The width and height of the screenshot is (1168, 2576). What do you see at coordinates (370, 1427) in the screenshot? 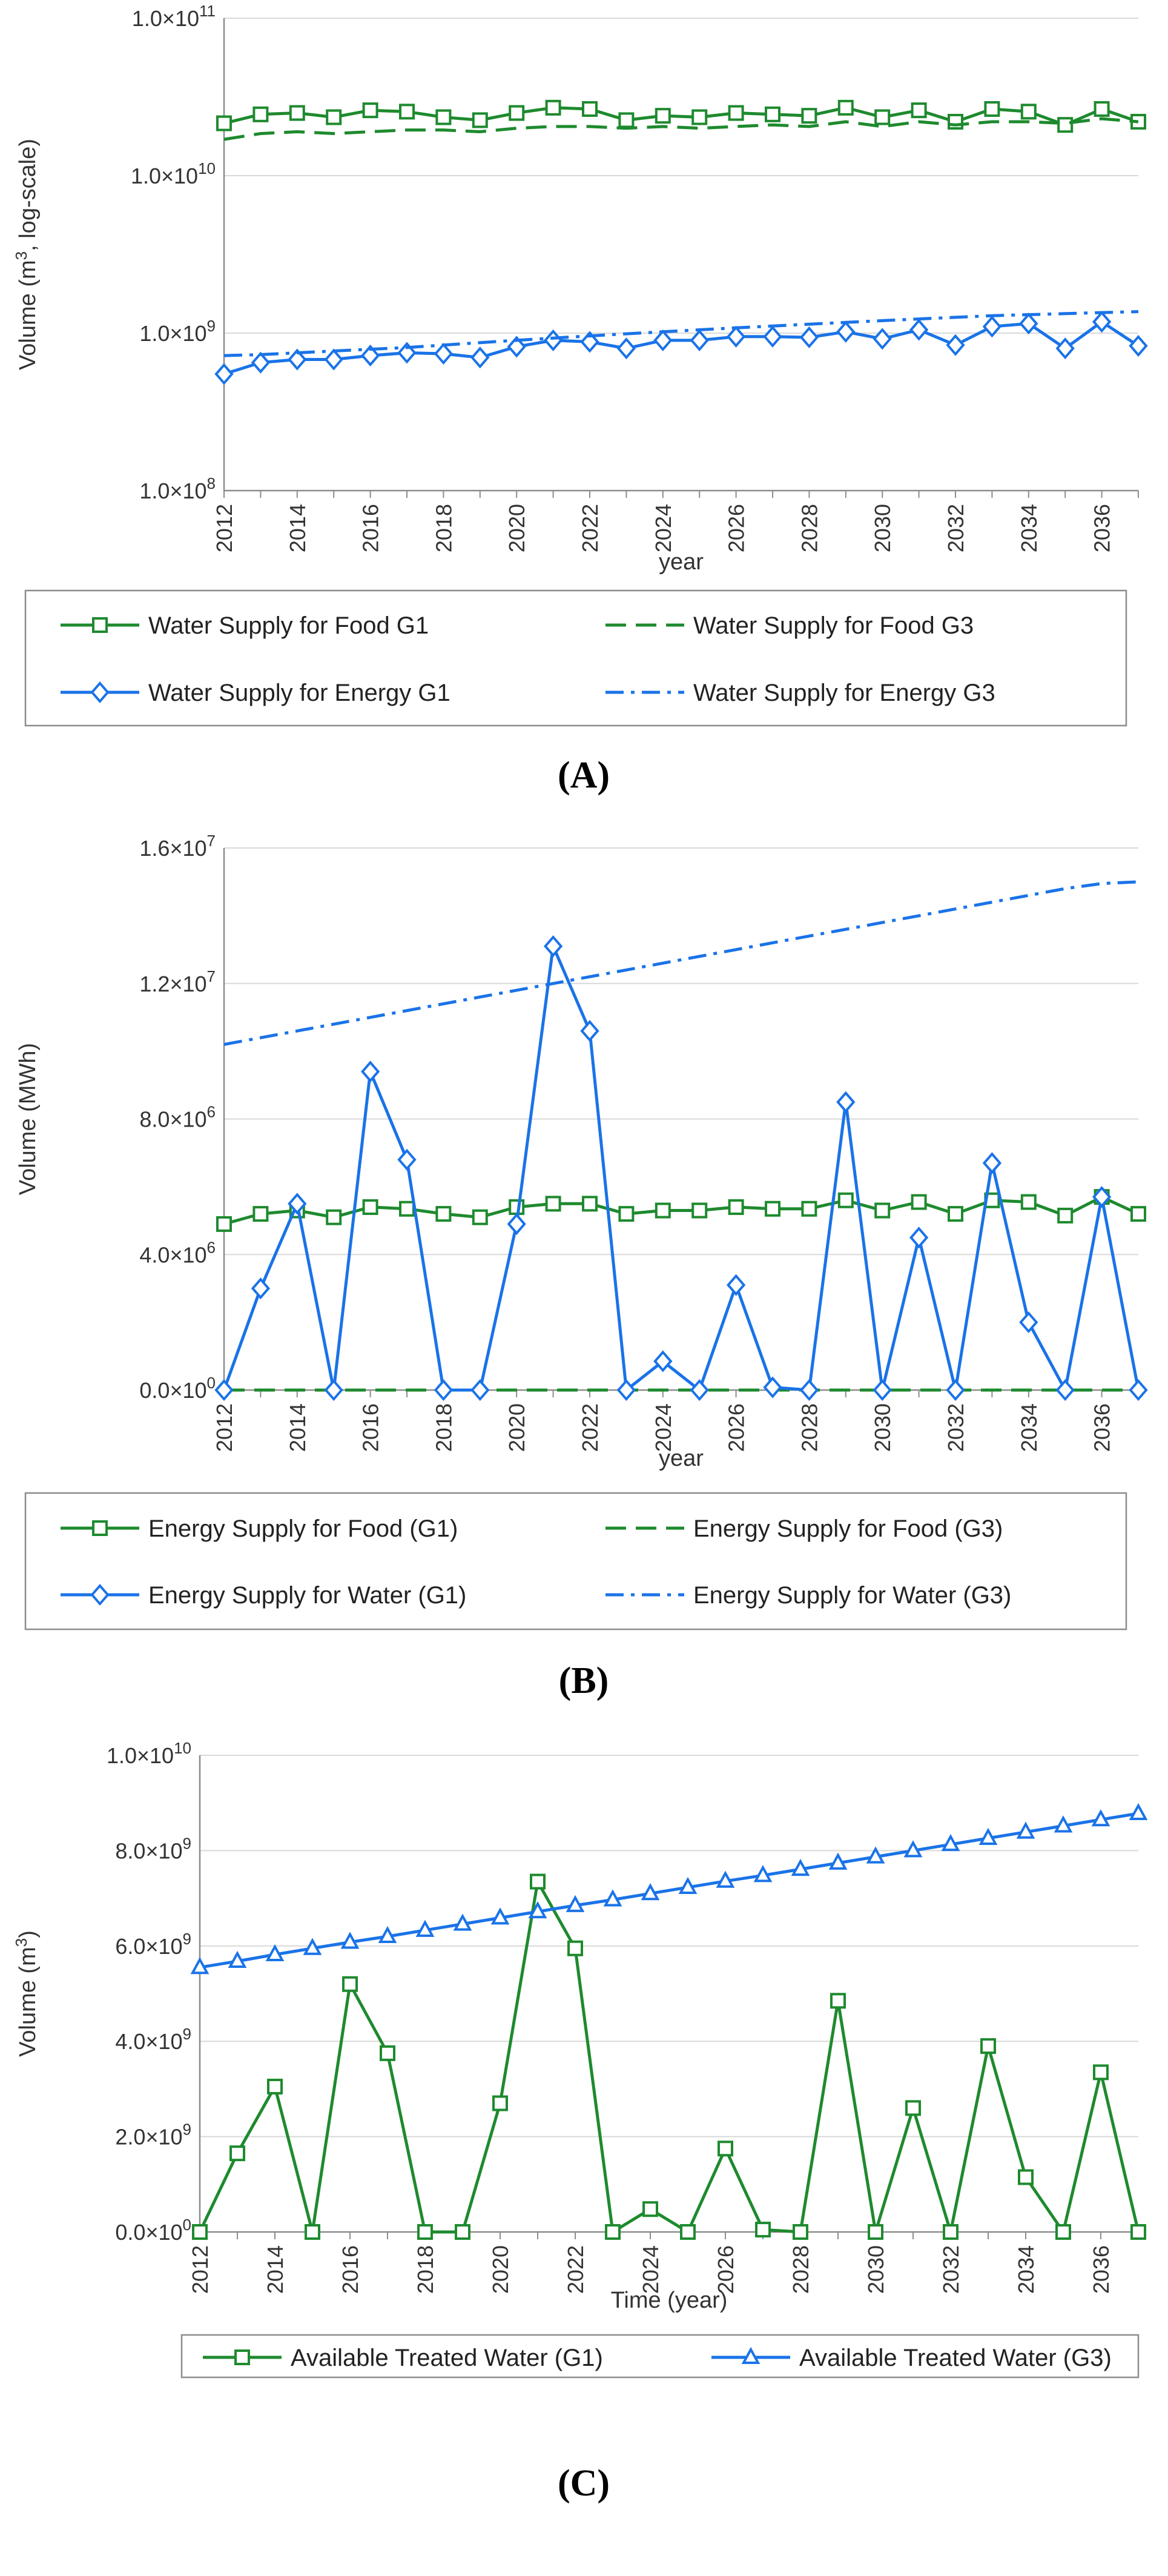
I see `x-tick-label: 2016` at bounding box center [370, 1427].